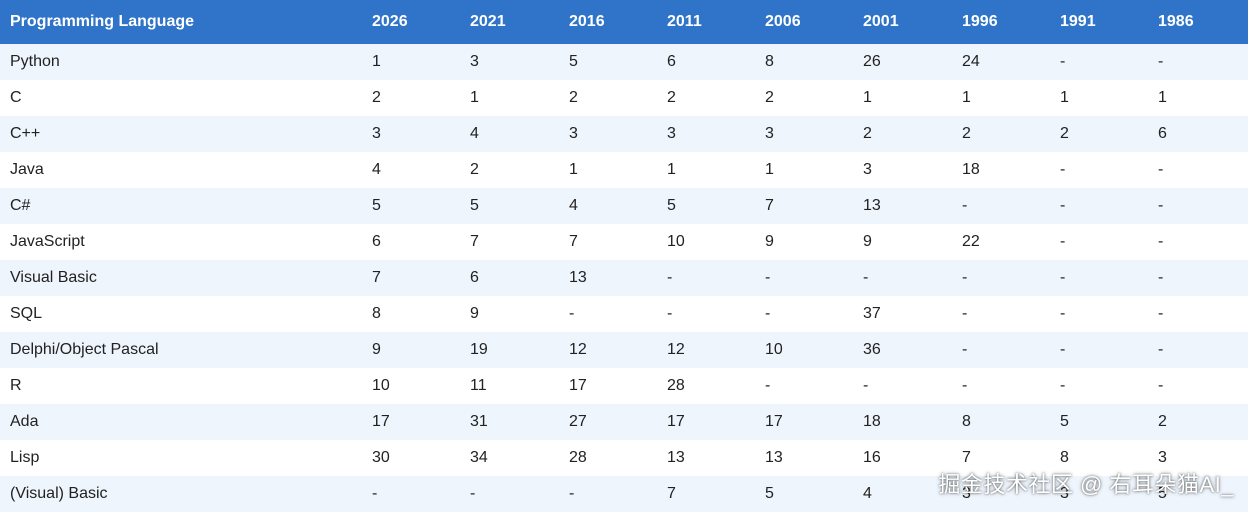  What do you see at coordinates (624, 134) in the screenshot?
I see `table-row: C++ 3 4 3 3 3 2 2 2 6` at bounding box center [624, 134].